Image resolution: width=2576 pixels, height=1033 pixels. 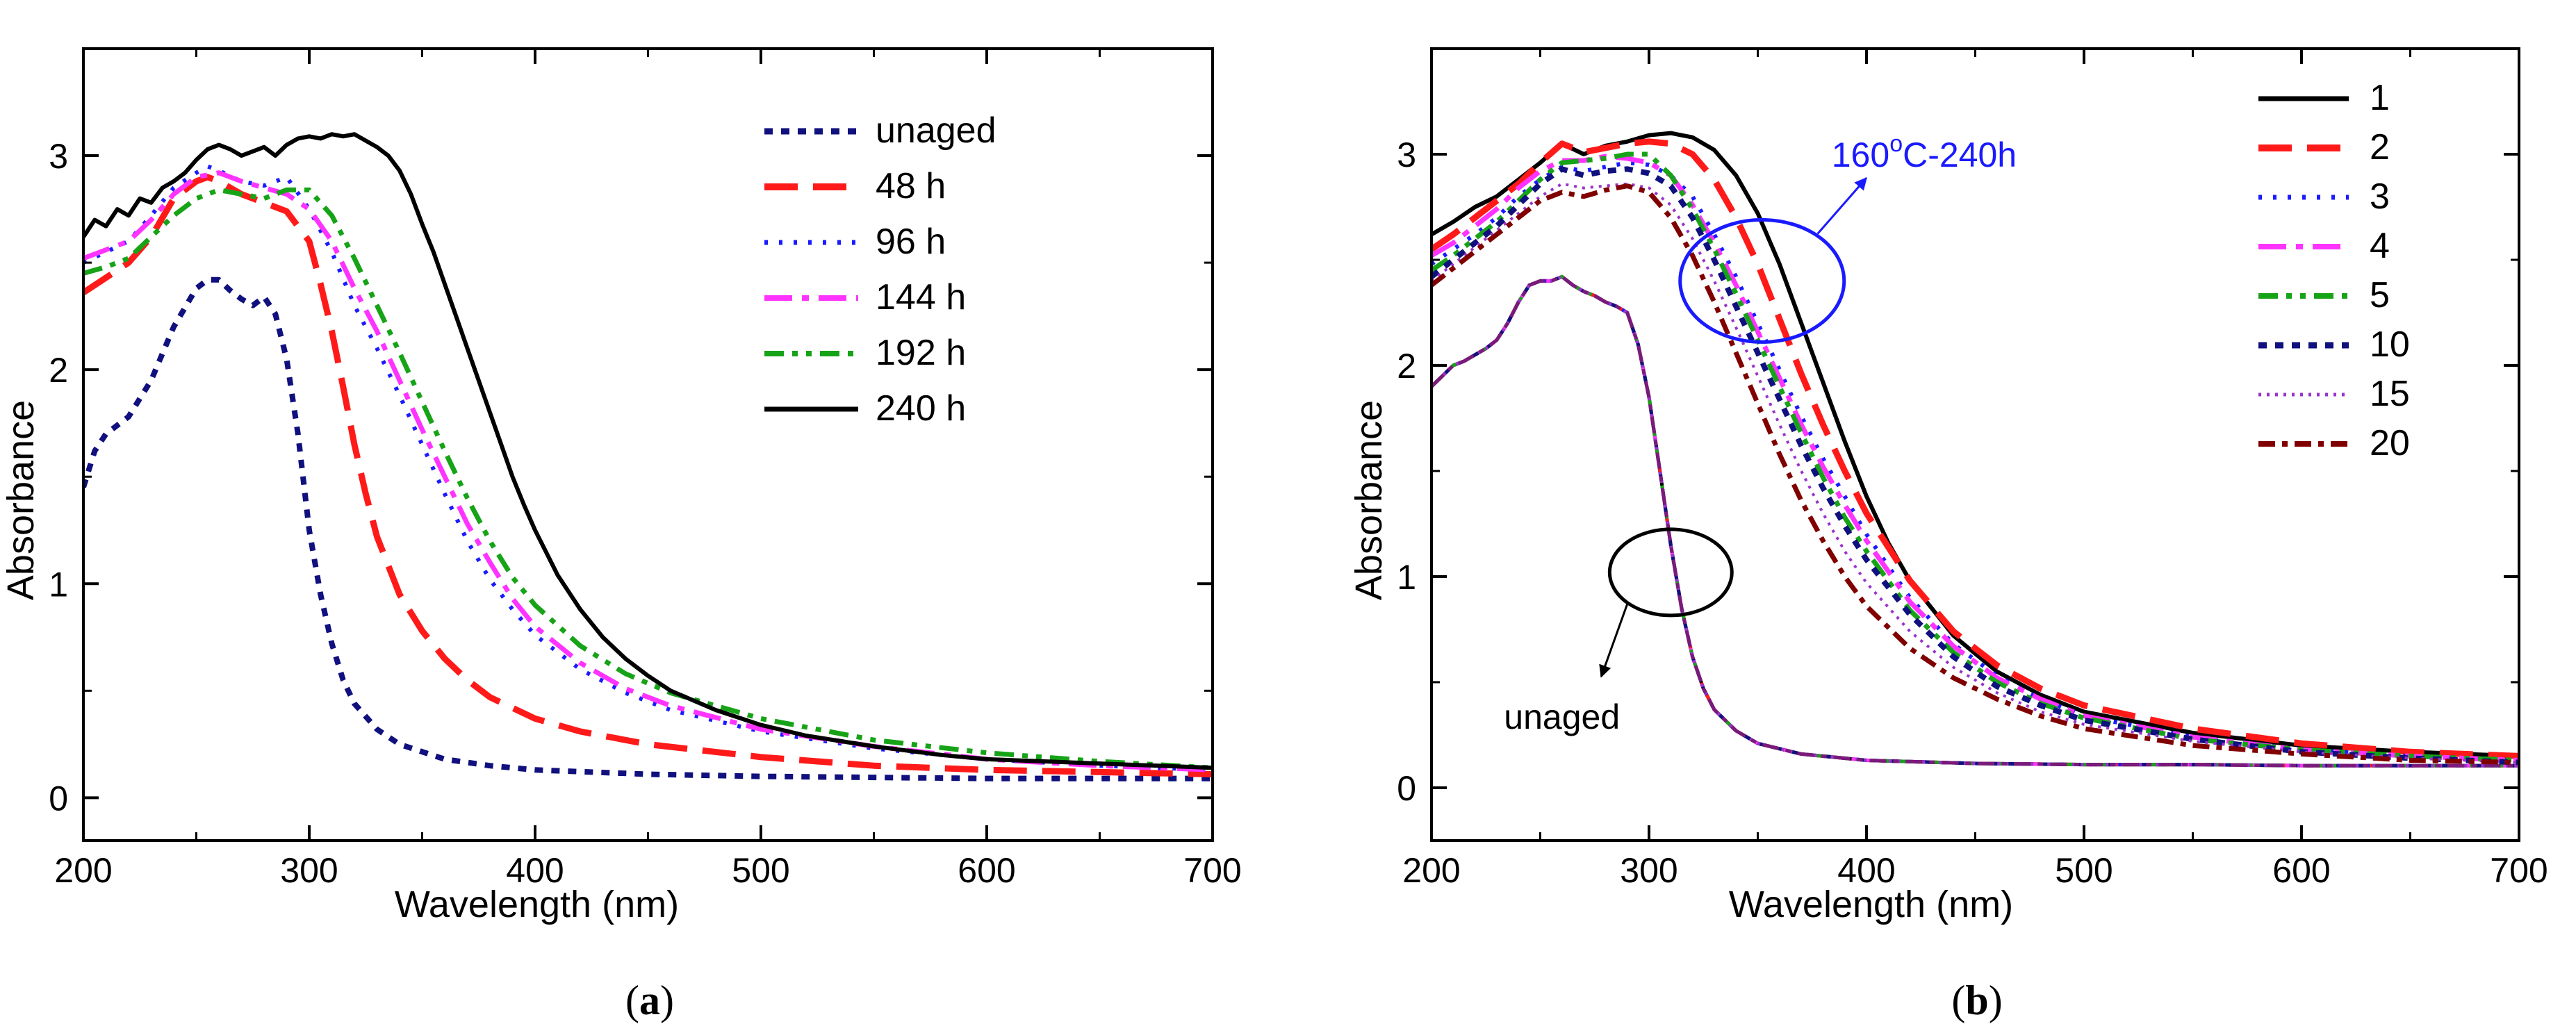 What do you see at coordinates (632, 1000) in the screenshot?
I see `panel-a-caption-open: (` at bounding box center [632, 1000].